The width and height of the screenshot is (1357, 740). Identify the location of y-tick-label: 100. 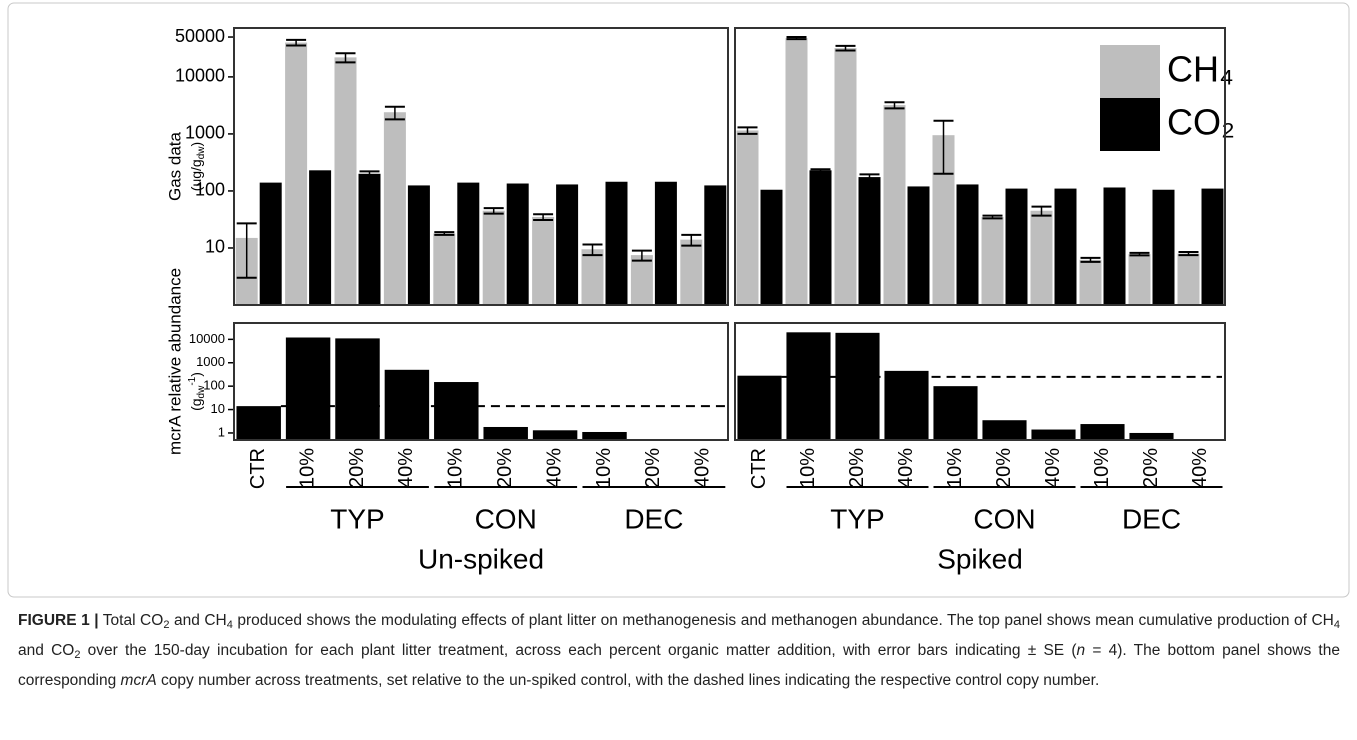
(210, 190).